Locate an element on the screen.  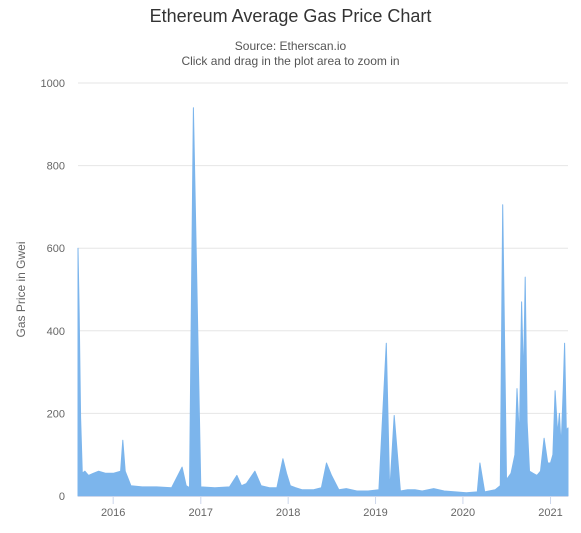
y-tick-label: 400 is located at coordinates (56, 332).